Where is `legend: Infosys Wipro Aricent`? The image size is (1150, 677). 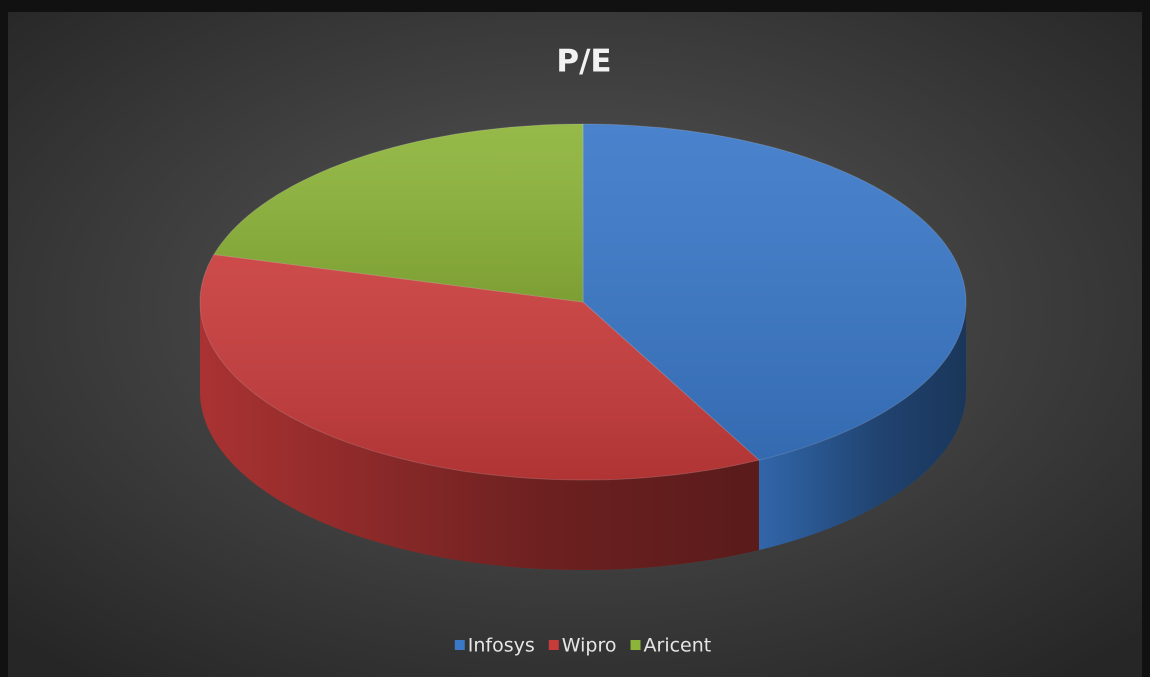 legend: Infosys Wipro Aricent is located at coordinates (583, 646).